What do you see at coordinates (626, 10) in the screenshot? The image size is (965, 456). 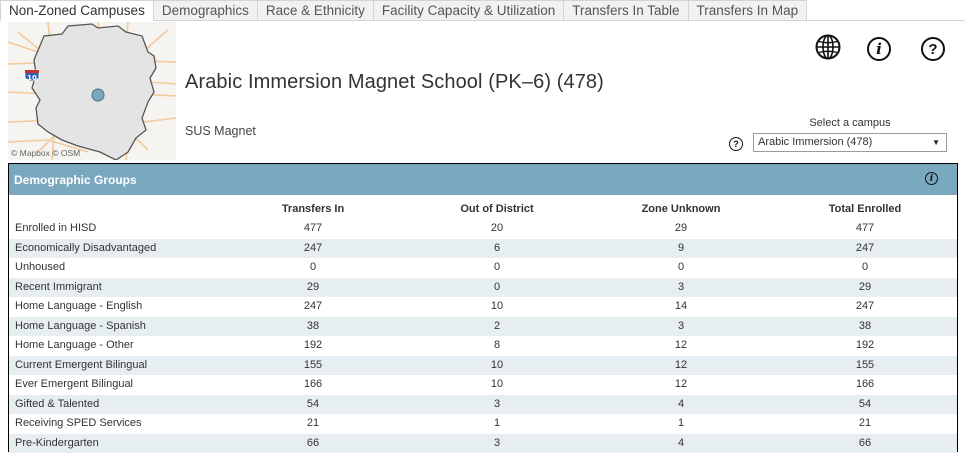 I see `tab-transfers-in-table: Transfers In Table` at bounding box center [626, 10].